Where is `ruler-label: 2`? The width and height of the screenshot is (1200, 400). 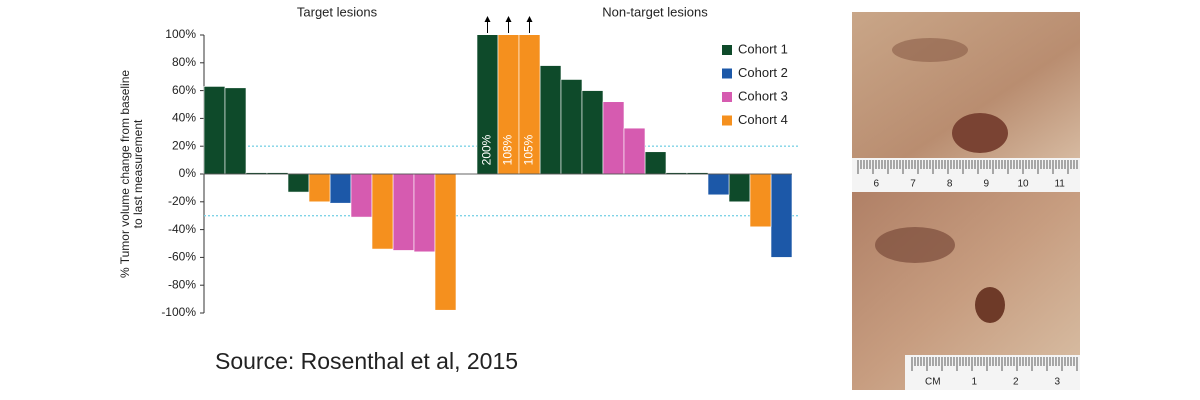
ruler-label: 2 is located at coordinates (1016, 382).